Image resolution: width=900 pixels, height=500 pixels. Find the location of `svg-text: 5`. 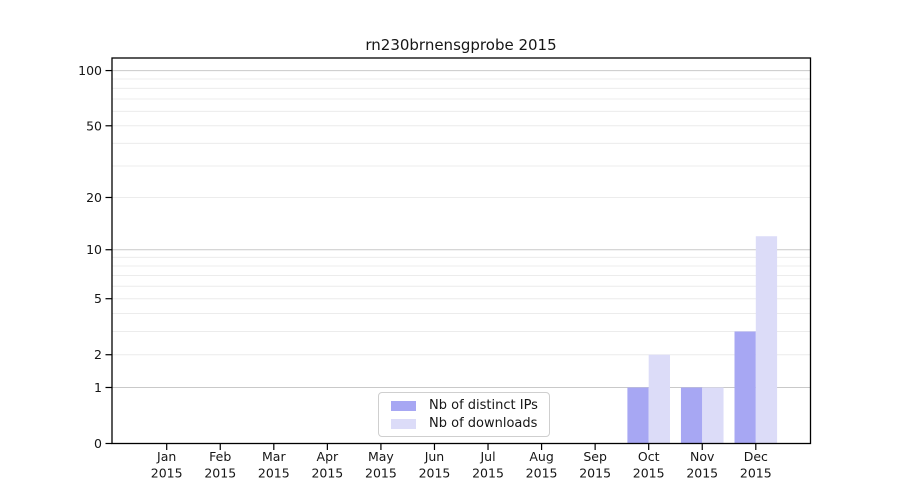

svg-text: 5 is located at coordinates (98, 298).